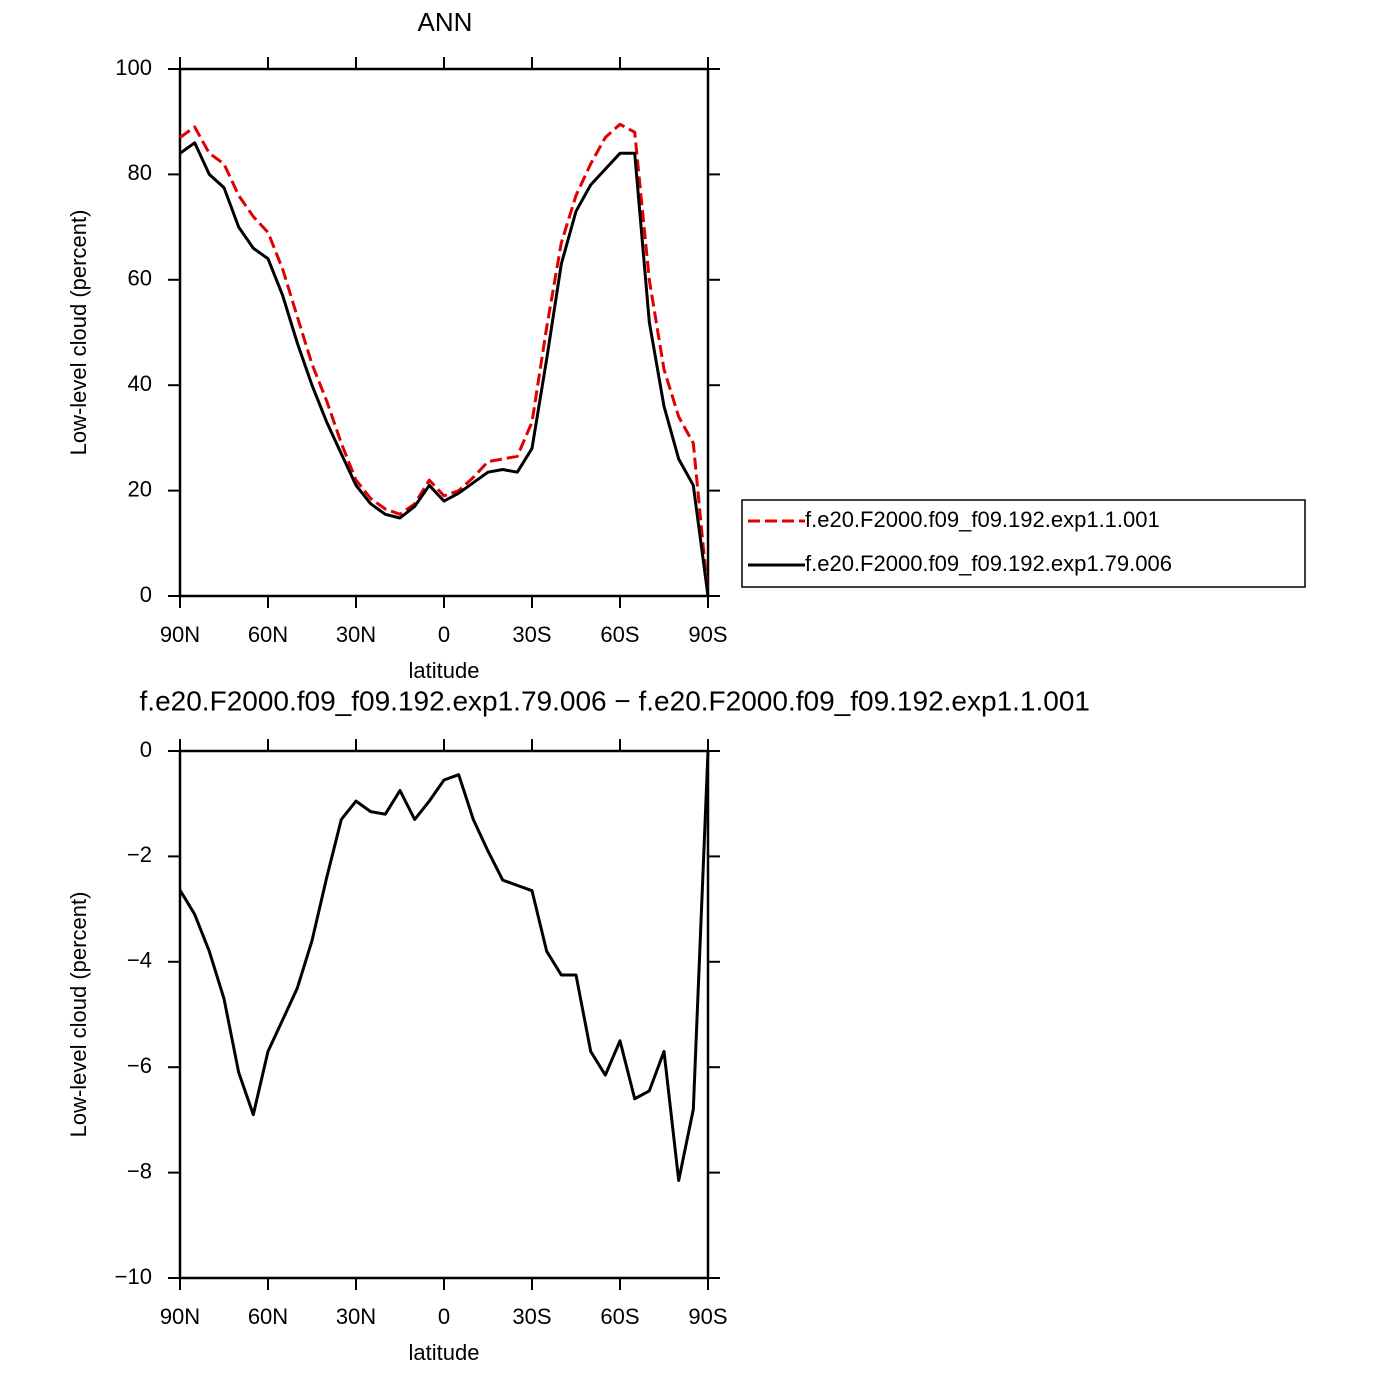 This screenshot has width=1374, height=1374. Describe the element at coordinates (139, 1065) in the screenshot. I see `y-tick-label: −6` at that location.